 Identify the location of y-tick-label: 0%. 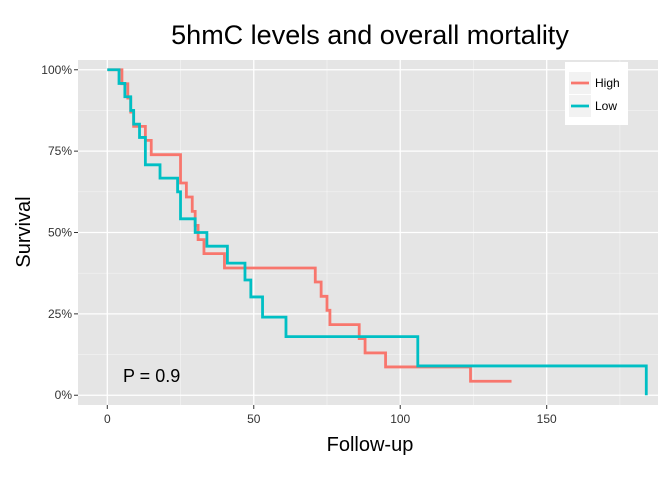
(64, 395).